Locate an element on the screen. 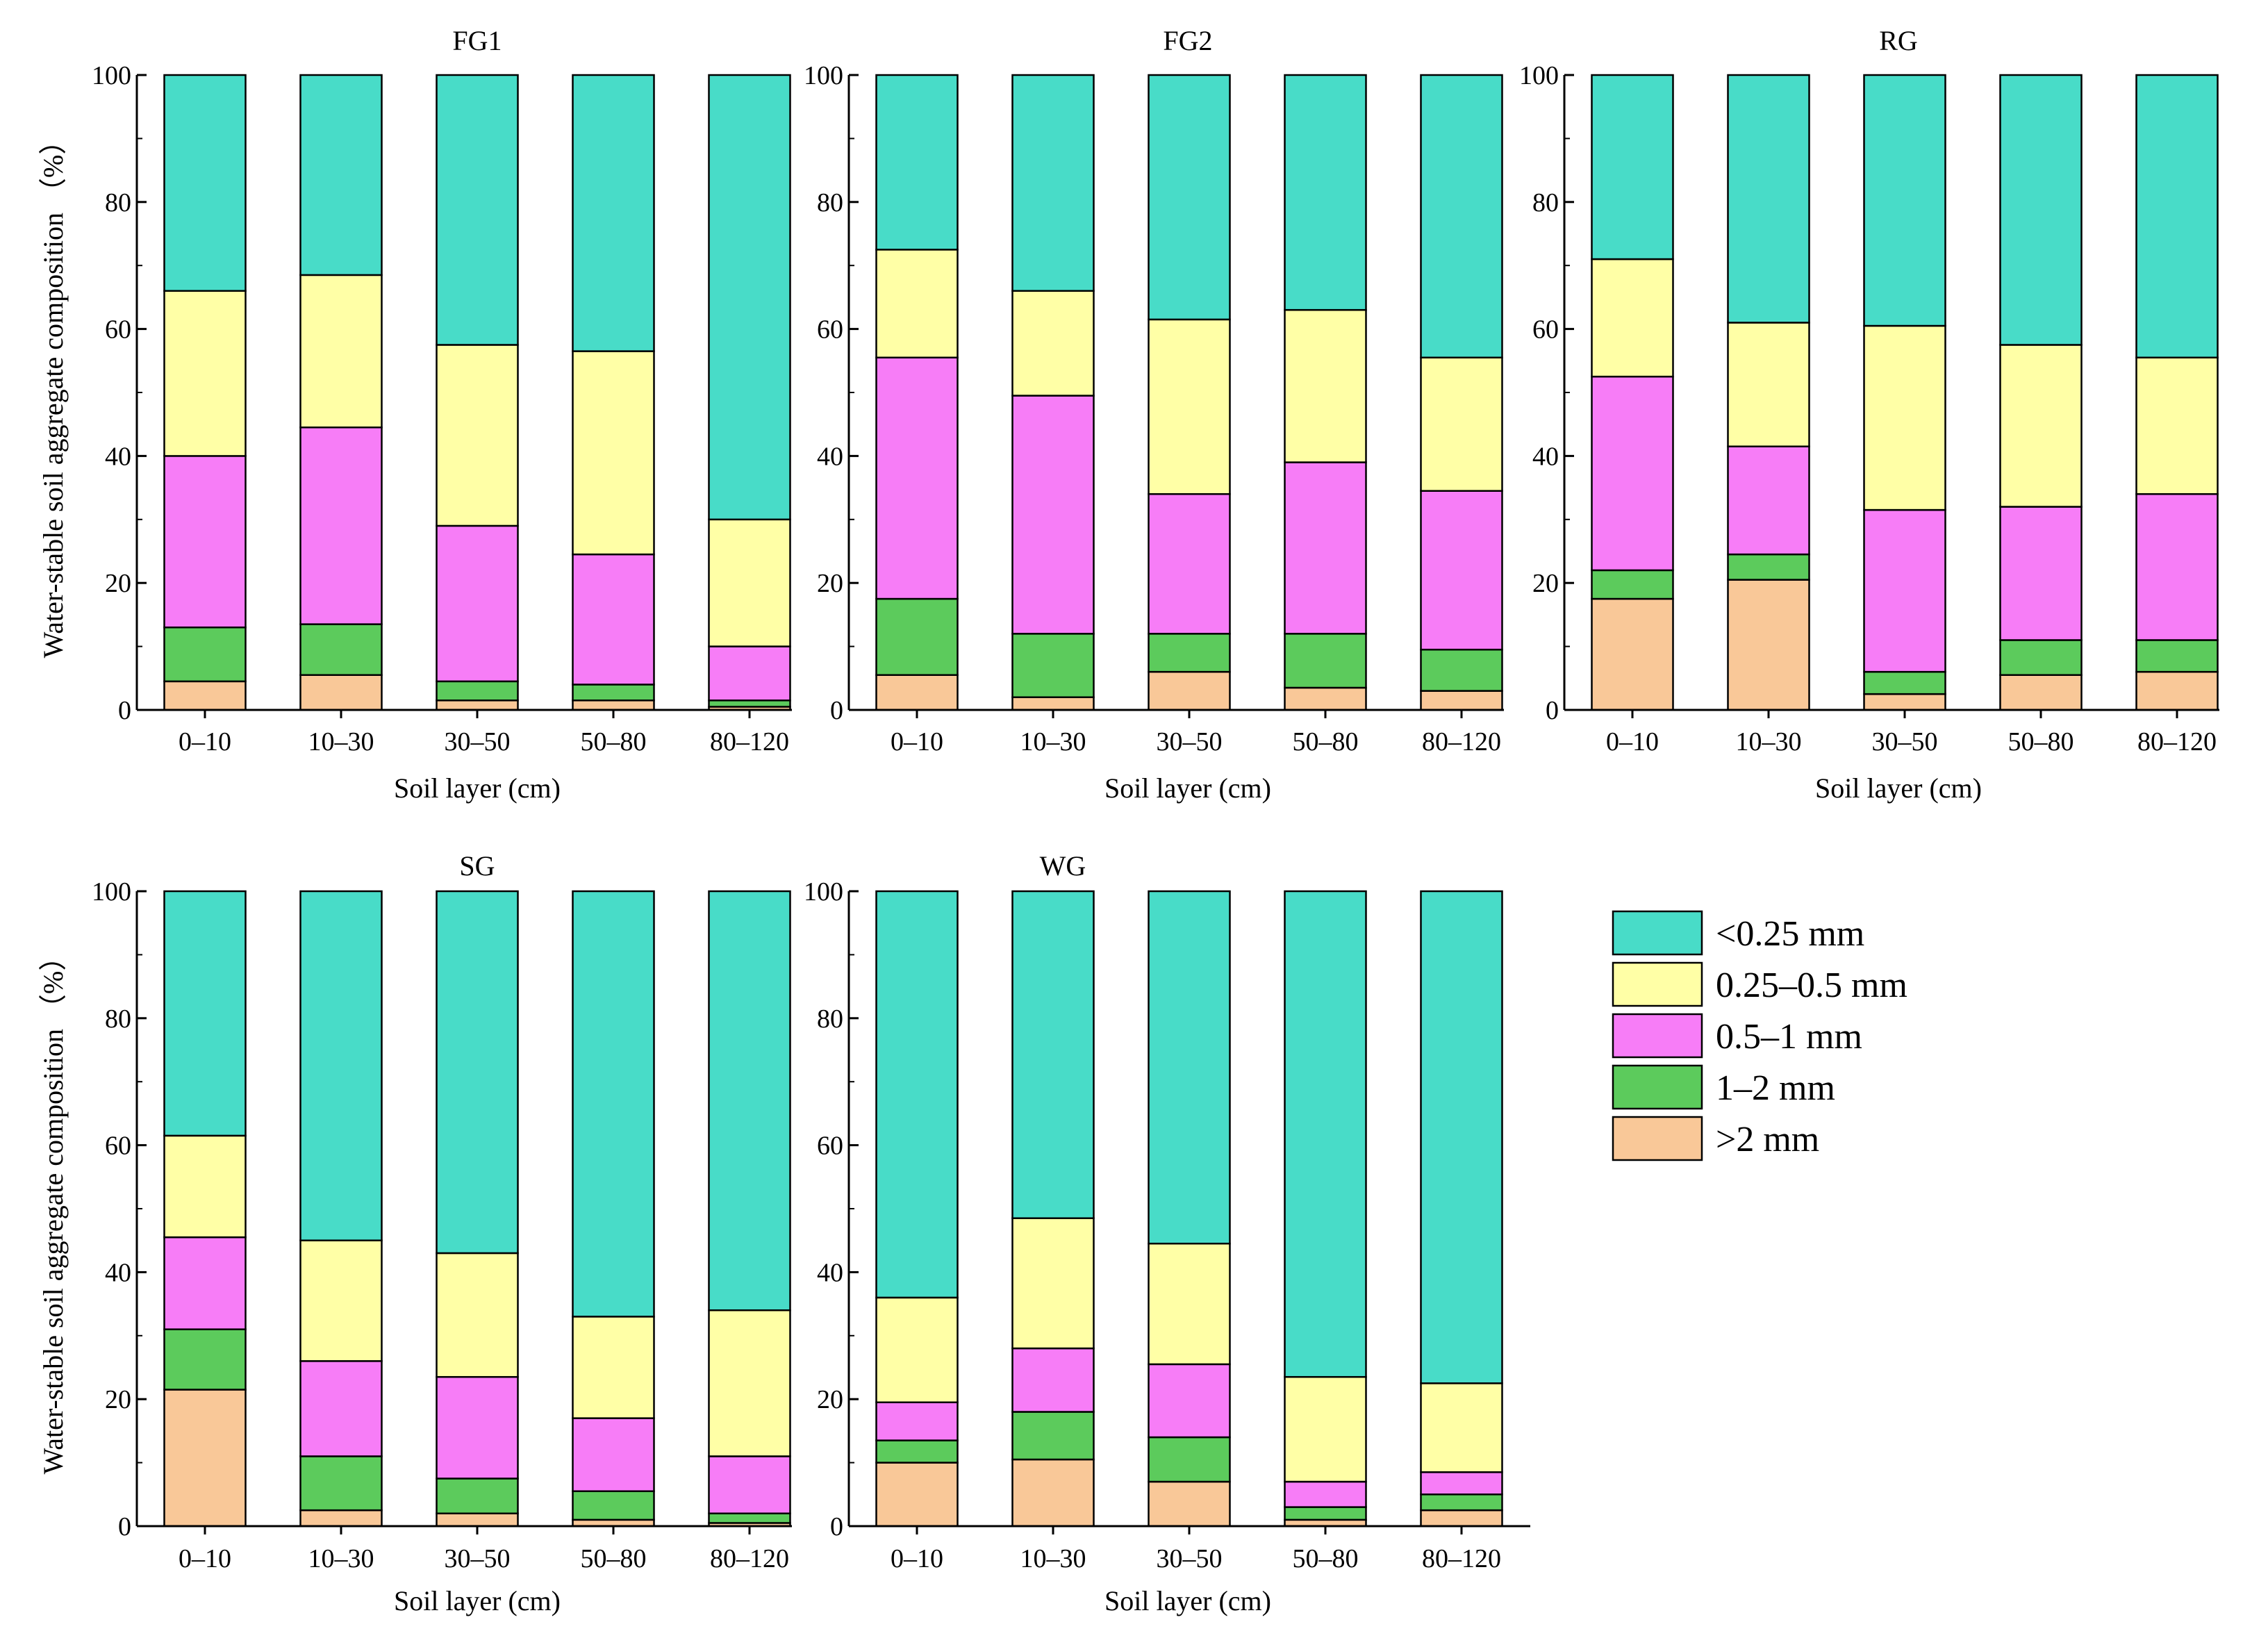 This screenshot has width=2268, height=1647. y-tick-label: 20 is located at coordinates (118, 583).